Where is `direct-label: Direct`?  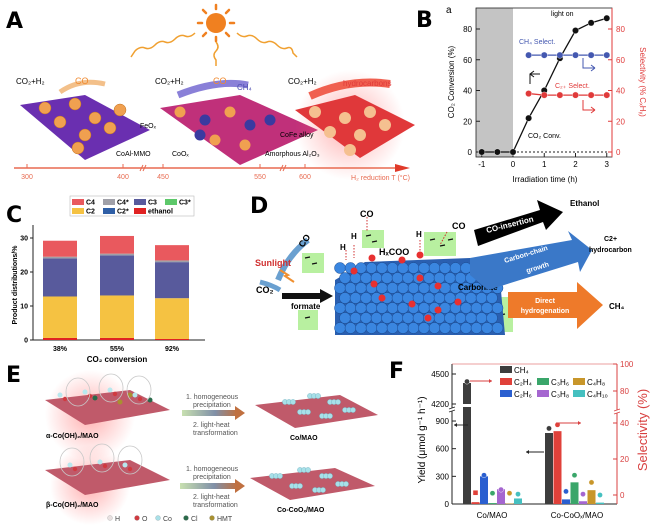 direct-label: Direct is located at coordinates (545, 301).